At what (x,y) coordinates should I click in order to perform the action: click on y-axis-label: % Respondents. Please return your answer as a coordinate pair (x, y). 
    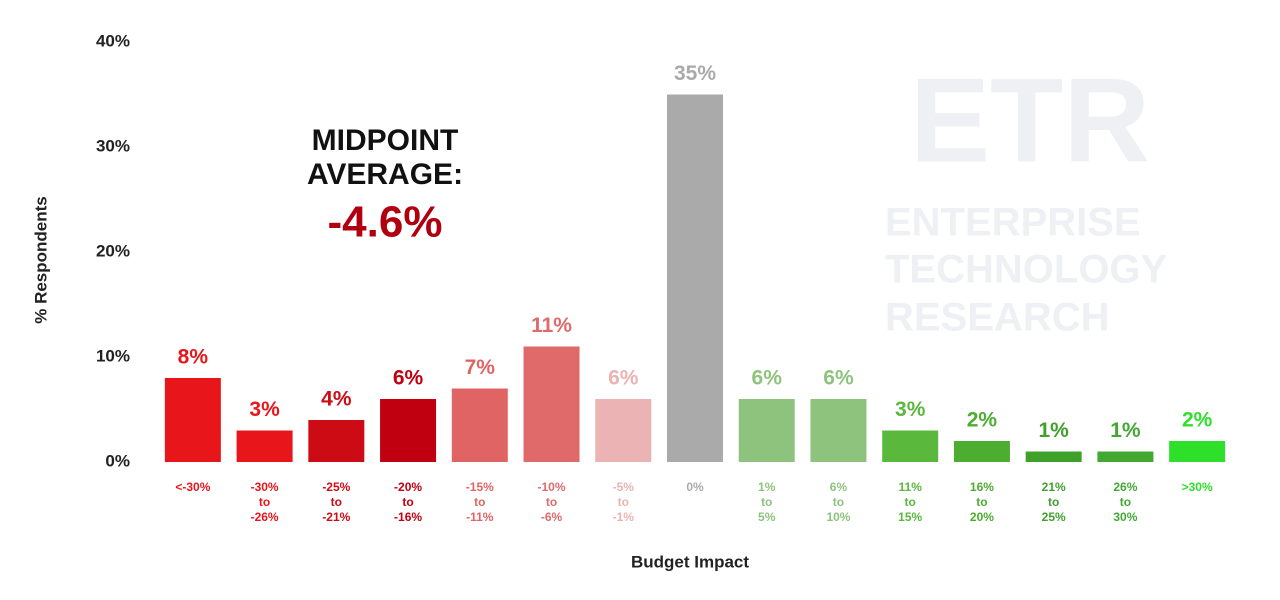
    Looking at the image, I should click on (40, 260).